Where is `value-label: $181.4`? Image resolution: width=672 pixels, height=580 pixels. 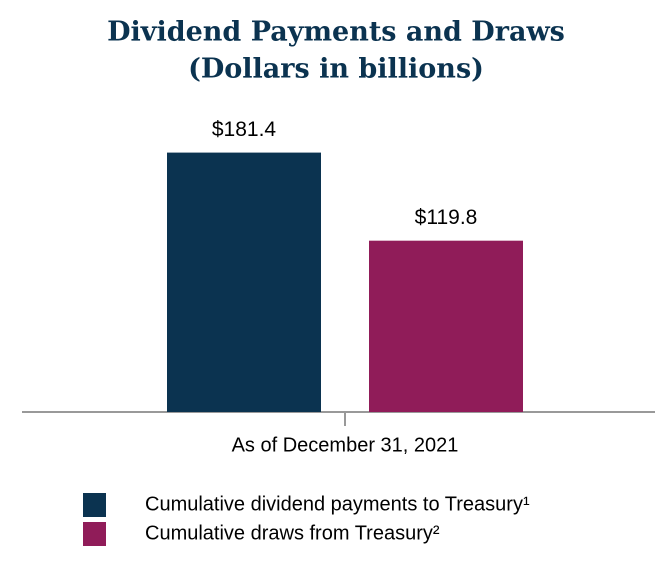
value-label: $181.4 is located at coordinates (244, 129).